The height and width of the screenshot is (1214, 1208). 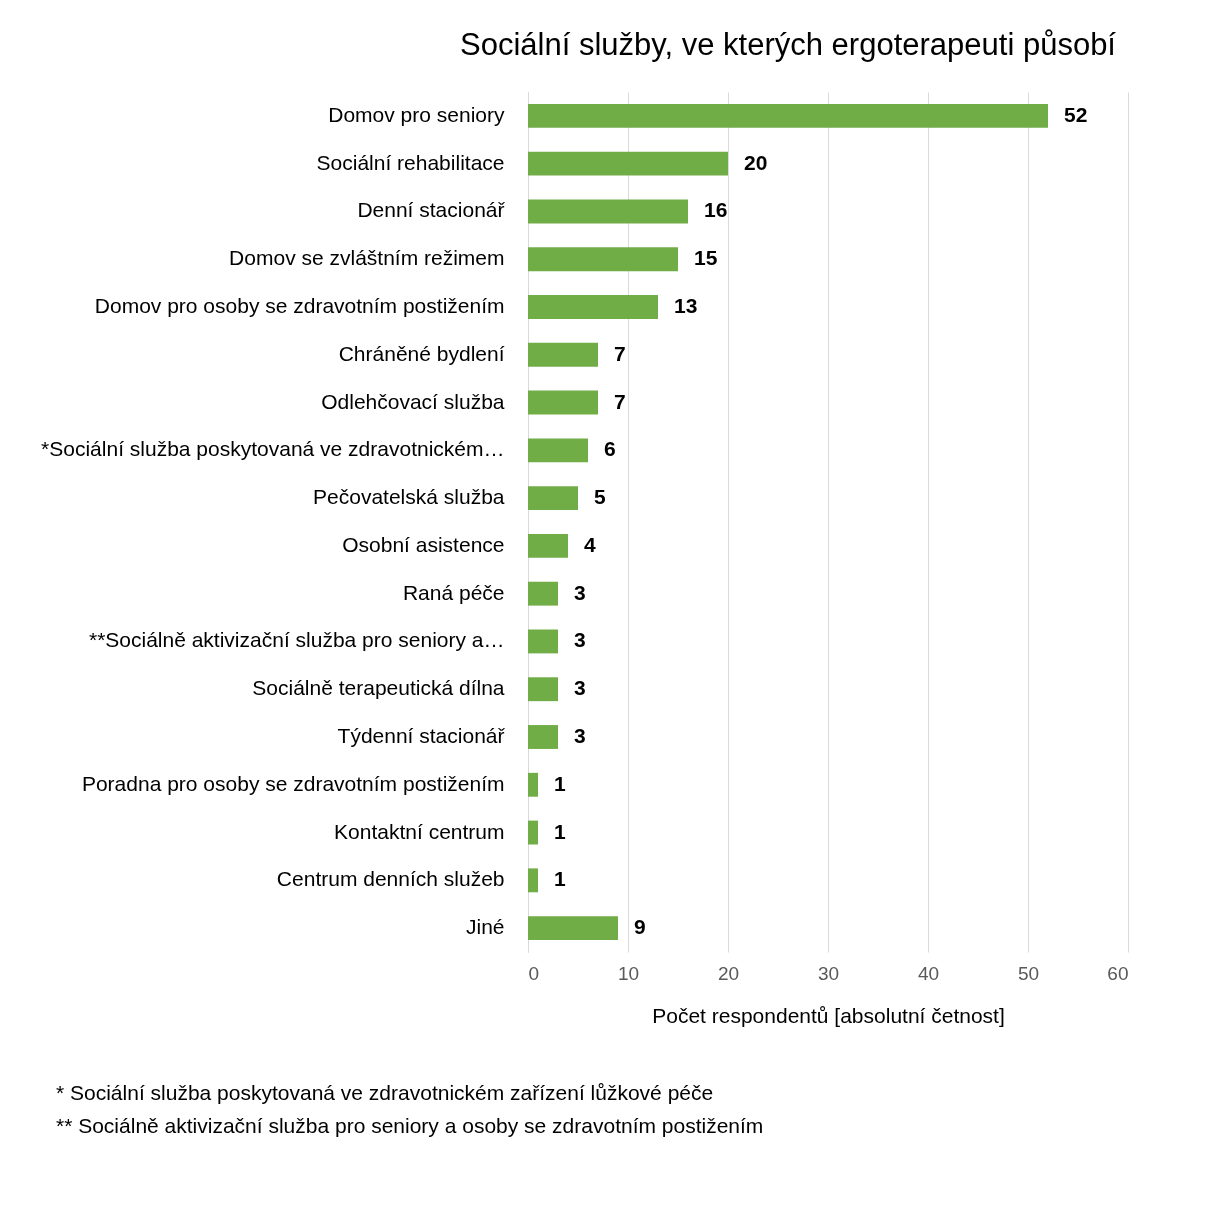 What do you see at coordinates (1118, 973) in the screenshot?
I see `x-tick-label: 60` at bounding box center [1118, 973].